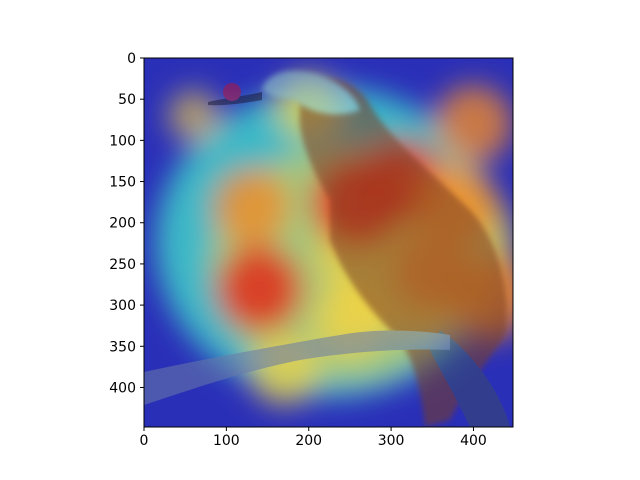 This screenshot has width=640, height=480. Describe the element at coordinates (308, 441) in the screenshot. I see `x-tick-label: 200` at that location.